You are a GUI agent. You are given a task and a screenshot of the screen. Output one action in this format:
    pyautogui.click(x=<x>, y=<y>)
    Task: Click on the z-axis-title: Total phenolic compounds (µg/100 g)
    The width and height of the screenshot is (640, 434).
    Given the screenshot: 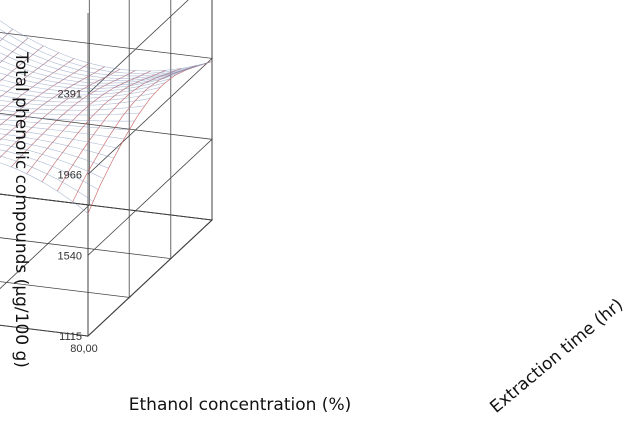 What is the action you would take?
    pyautogui.click(x=21, y=209)
    